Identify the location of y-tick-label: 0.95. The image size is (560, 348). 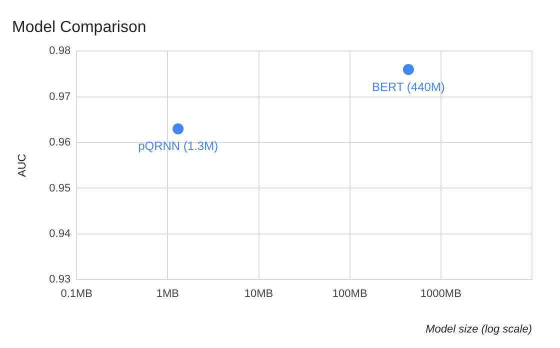
(60, 188).